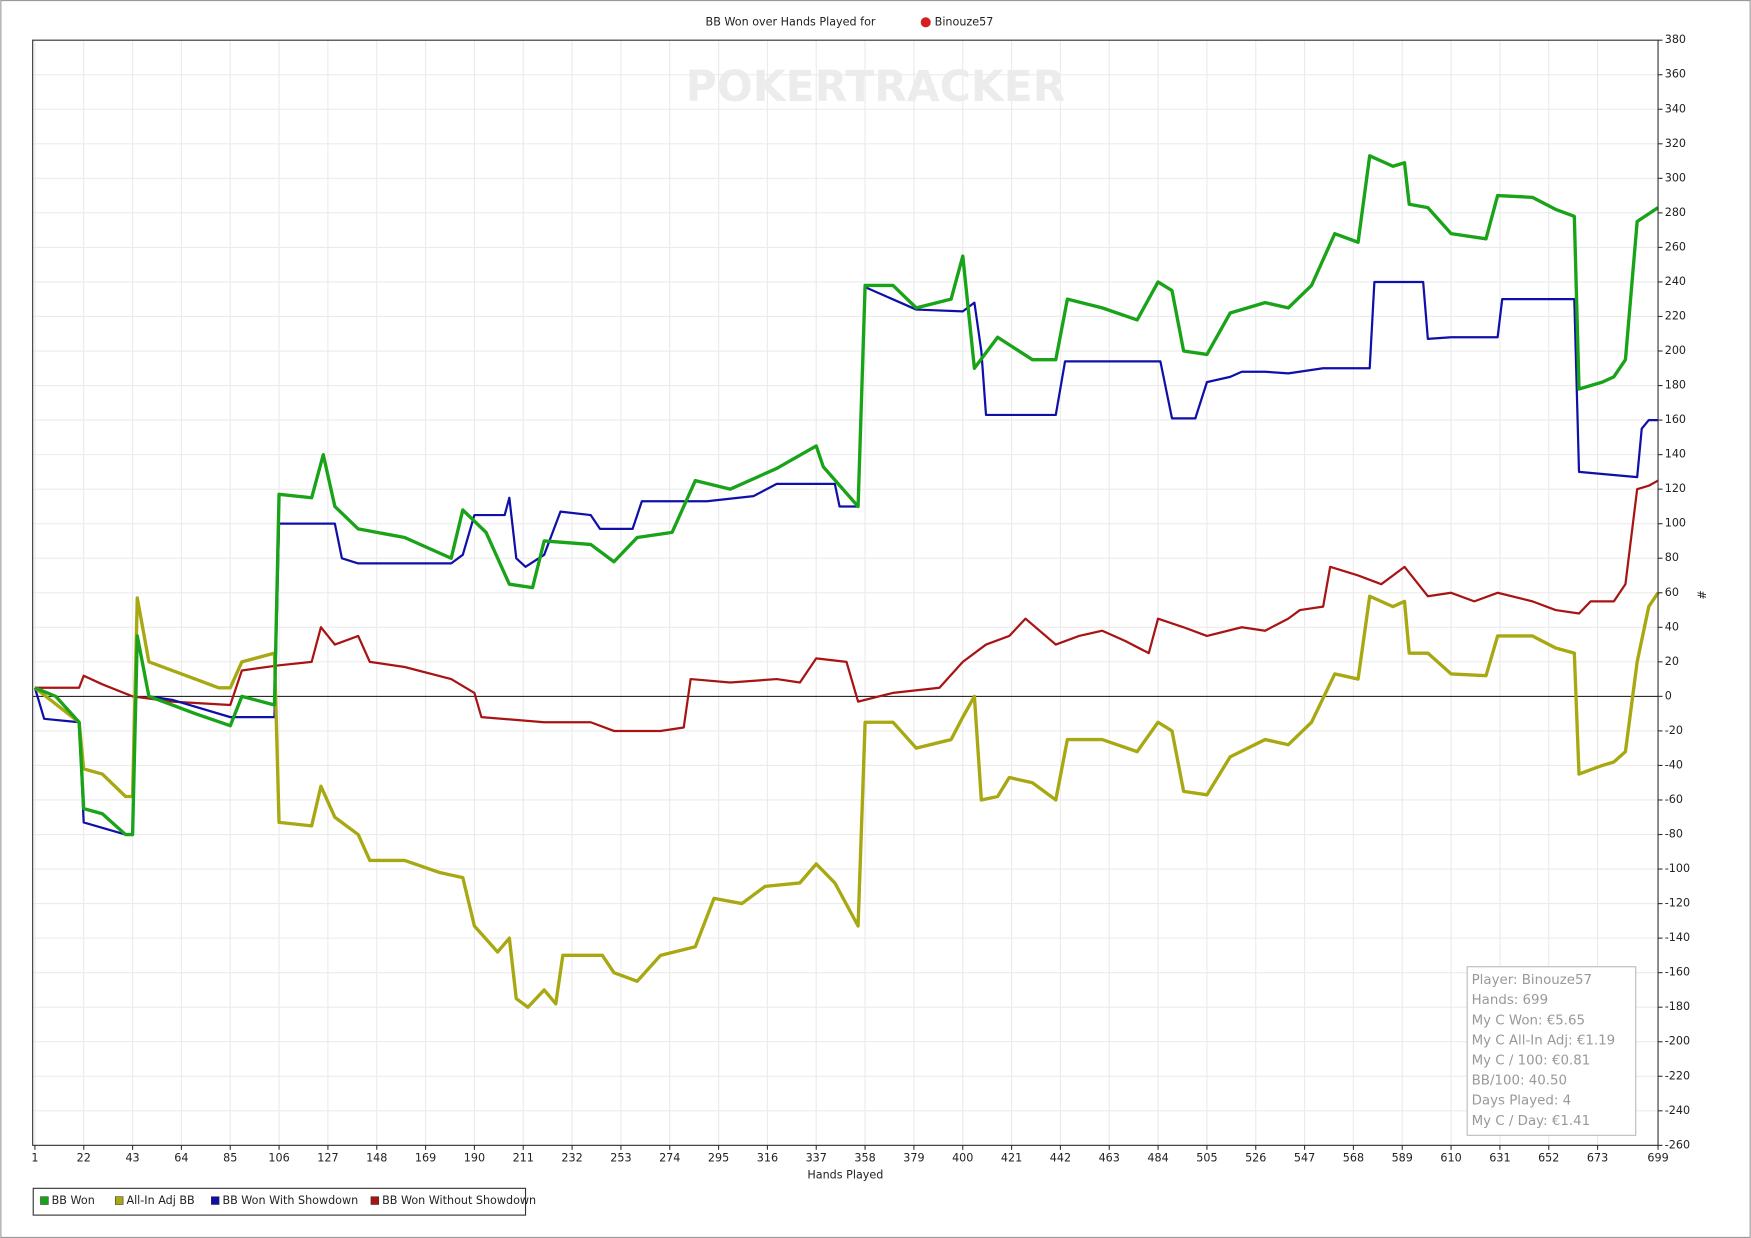  I want to click on stats-line: My C / 100: €0.81, so click(1531, 1061).